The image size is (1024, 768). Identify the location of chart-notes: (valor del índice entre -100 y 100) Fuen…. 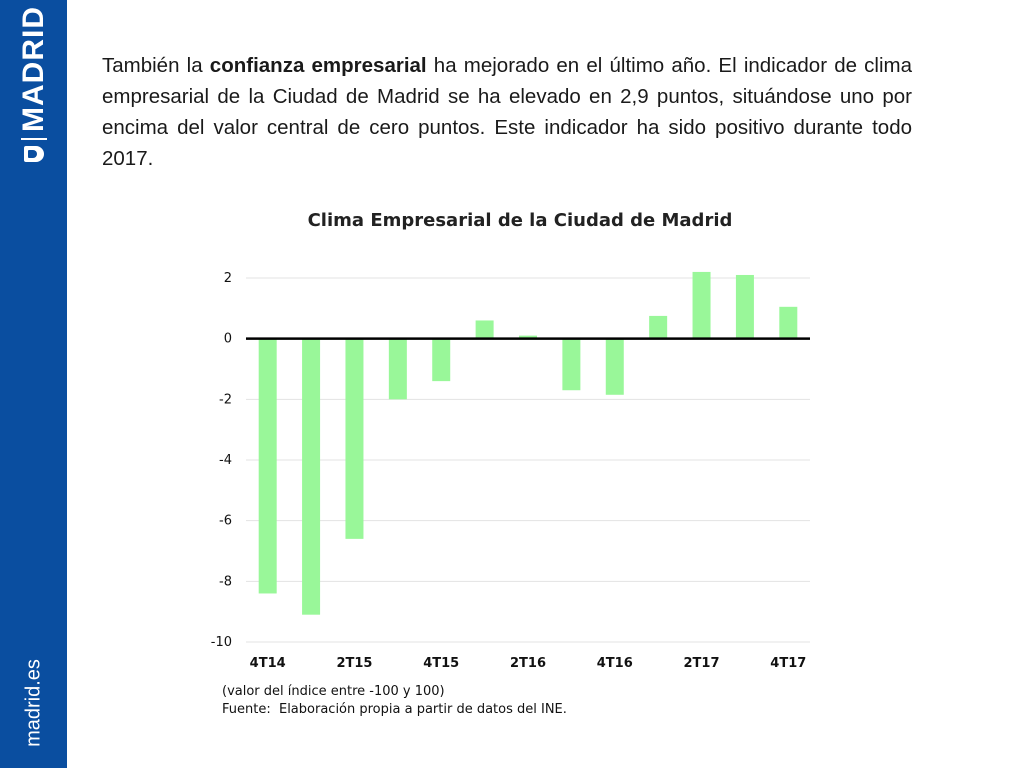
(394, 701).